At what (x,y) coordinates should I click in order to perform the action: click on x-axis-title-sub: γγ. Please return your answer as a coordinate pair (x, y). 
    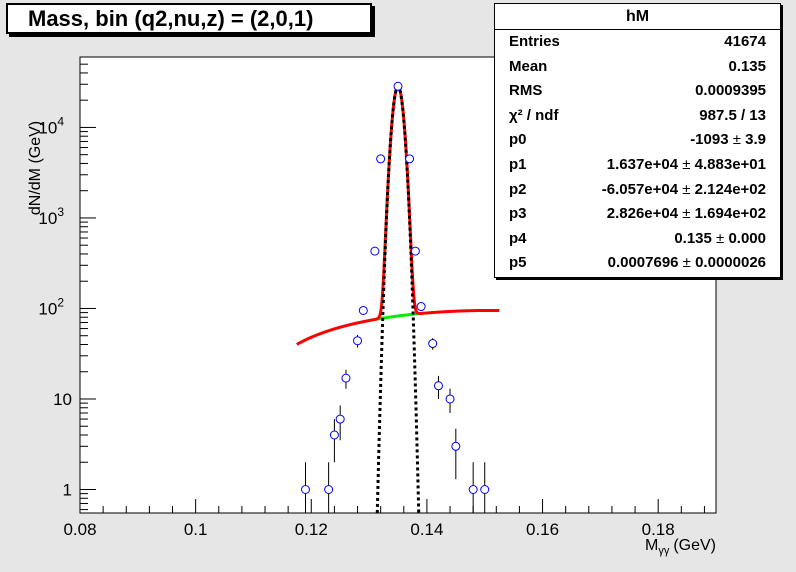
    Looking at the image, I should click on (664, 551).